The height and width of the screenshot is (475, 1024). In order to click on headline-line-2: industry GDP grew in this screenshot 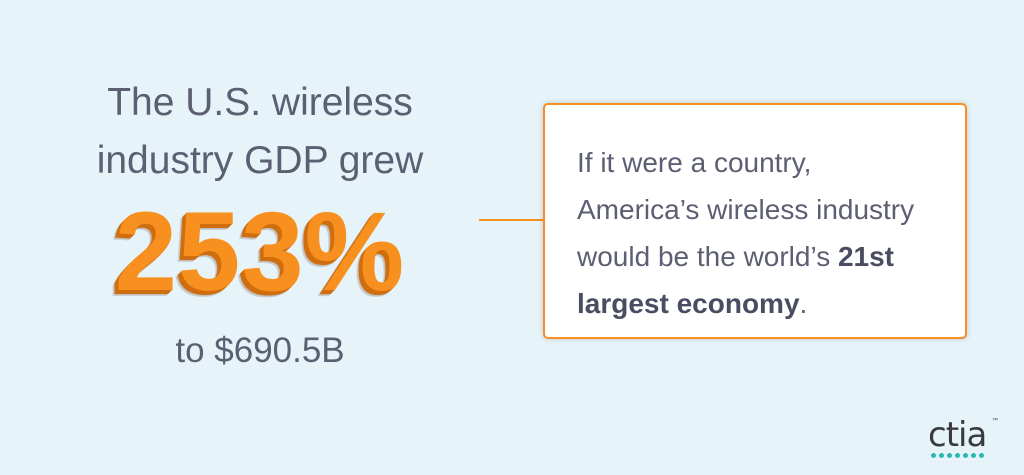, I will do `click(260, 160)`.